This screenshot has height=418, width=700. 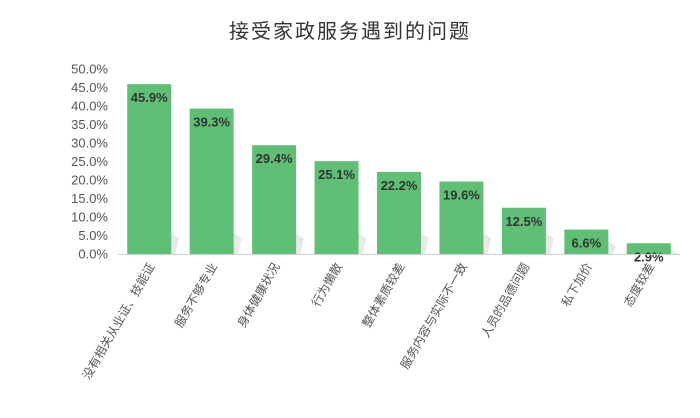 I want to click on y-tick-label: 0.0%, so click(x=93, y=254).